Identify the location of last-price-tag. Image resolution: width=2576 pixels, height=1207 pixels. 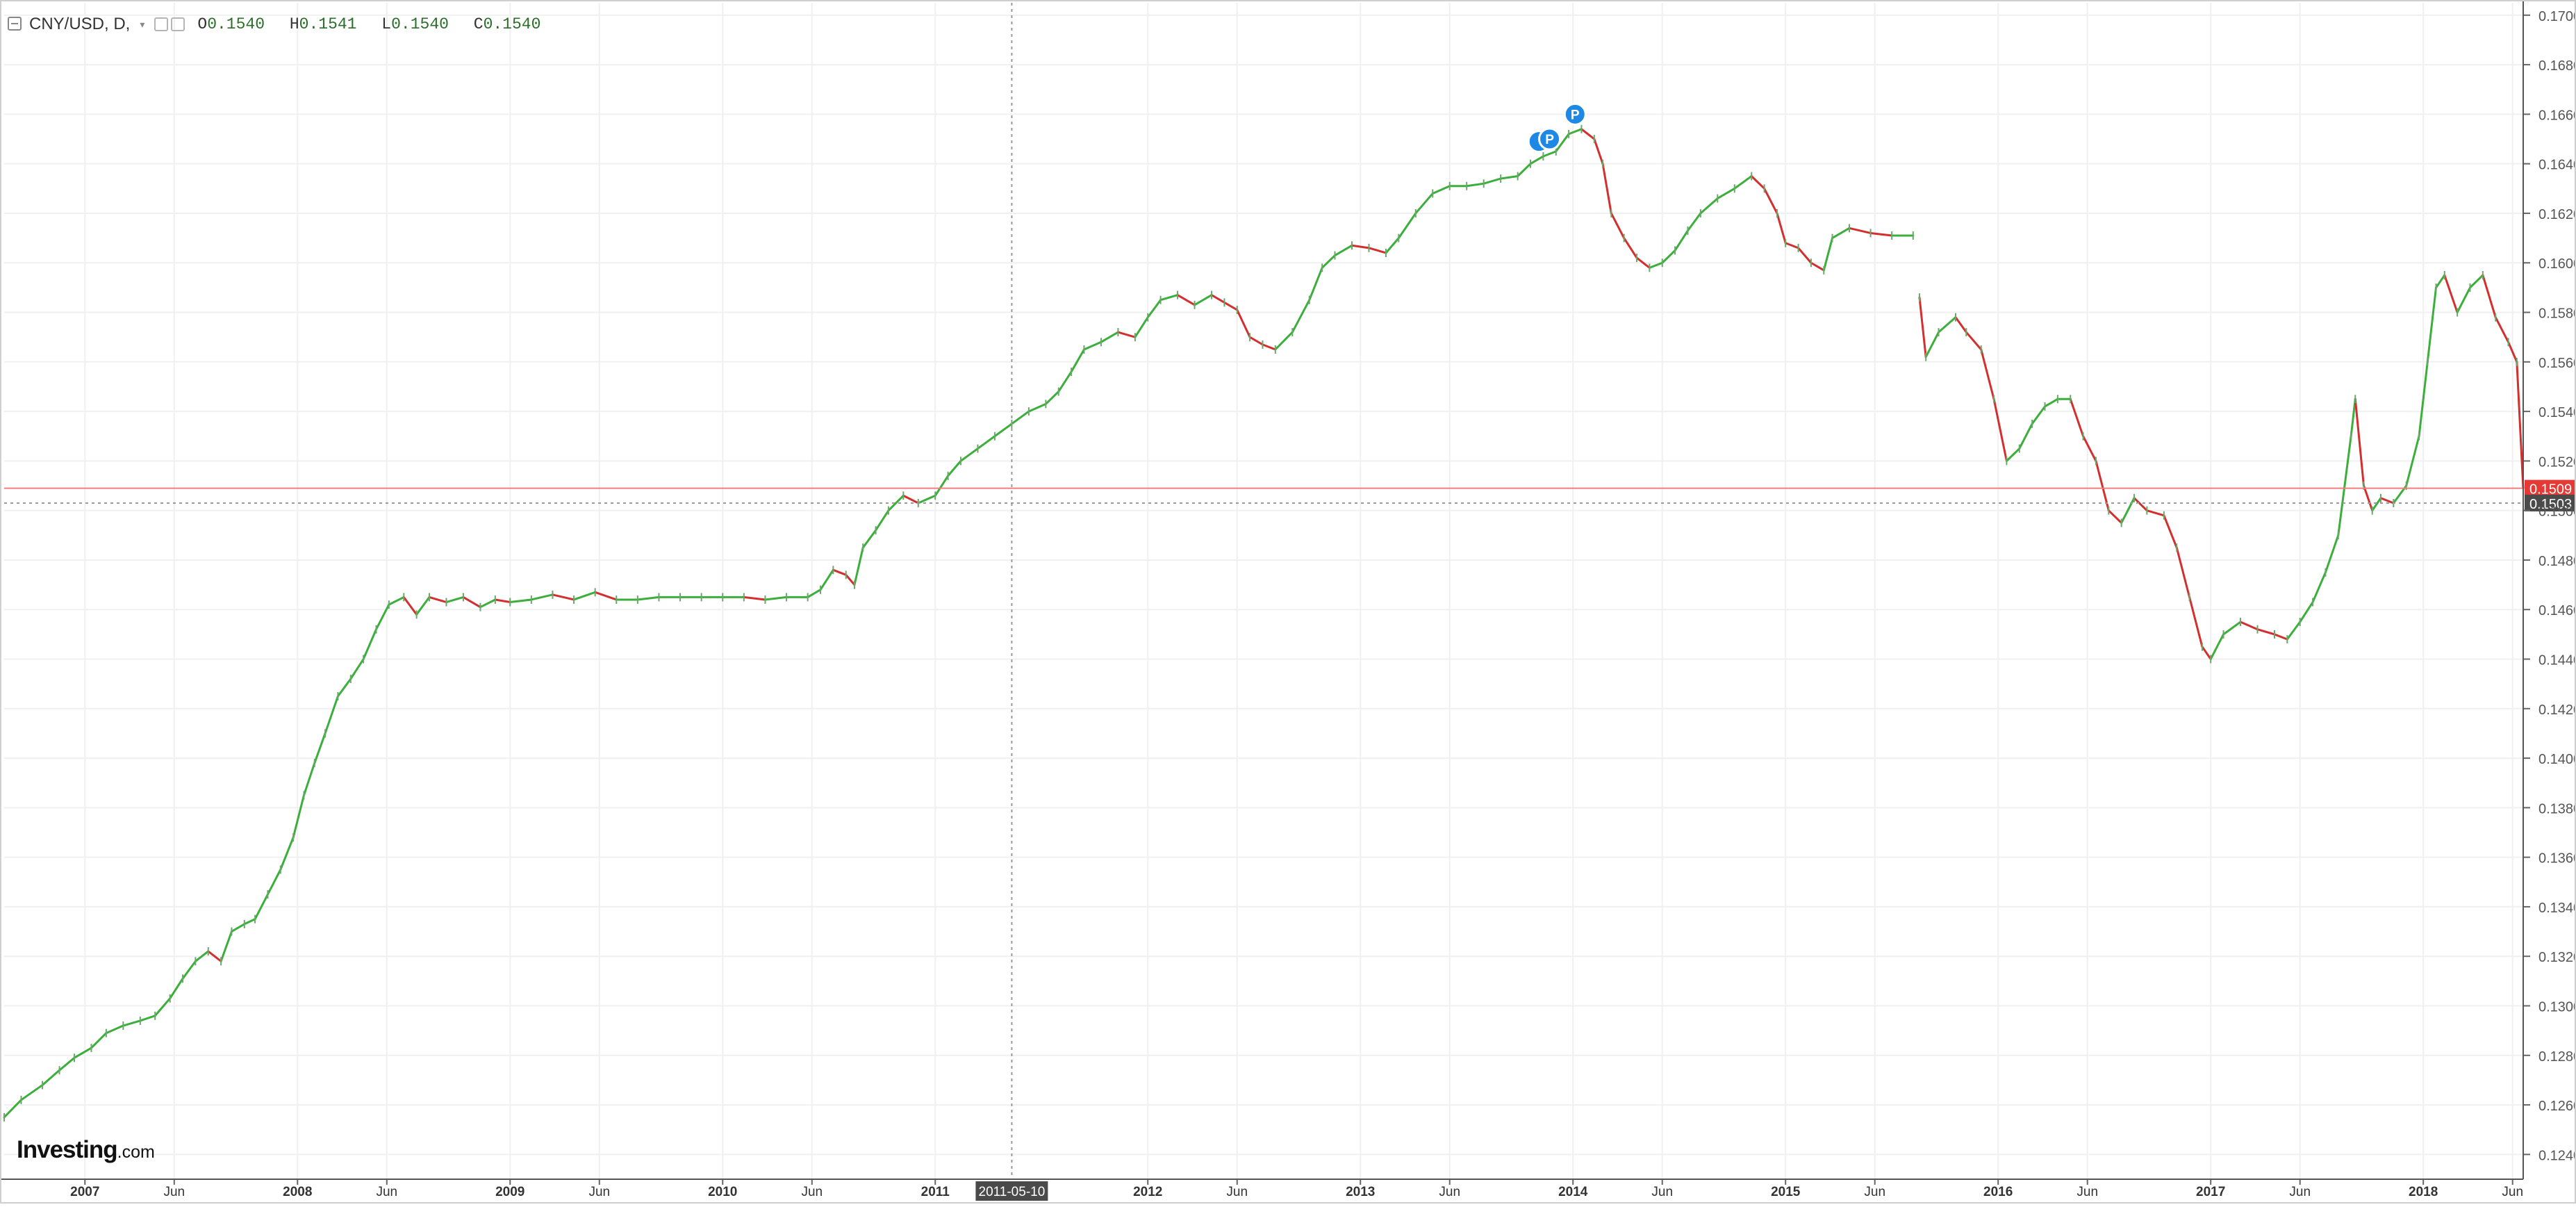
(2550, 488).